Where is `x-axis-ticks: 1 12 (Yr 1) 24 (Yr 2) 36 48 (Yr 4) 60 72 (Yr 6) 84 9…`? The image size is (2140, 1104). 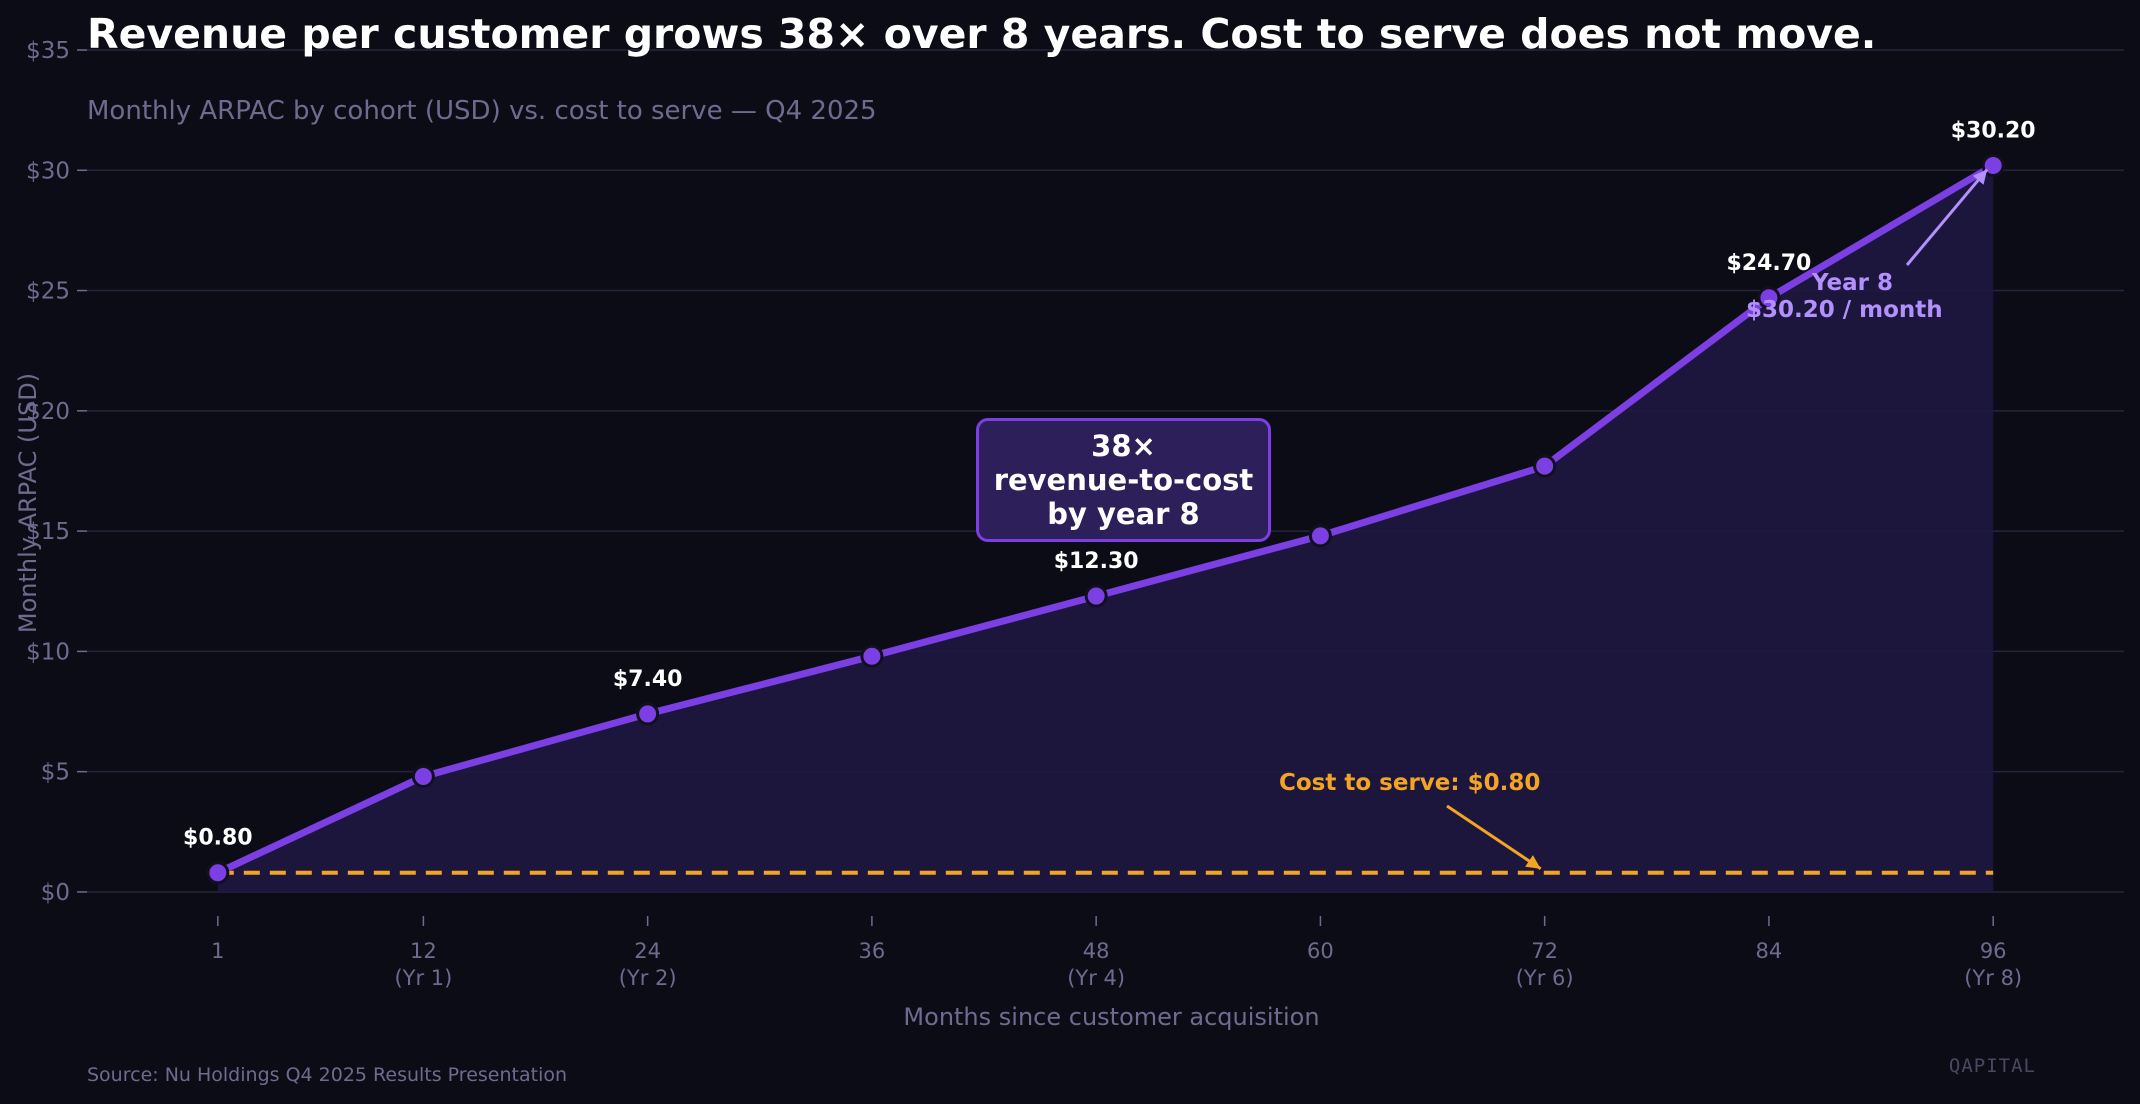
x-axis-ticks: 1 12 (Yr 1) 24 (Yr 2) 36 48 (Yr 4) 60 72 (Yr 6) 84 9… is located at coordinates (1116, 953).